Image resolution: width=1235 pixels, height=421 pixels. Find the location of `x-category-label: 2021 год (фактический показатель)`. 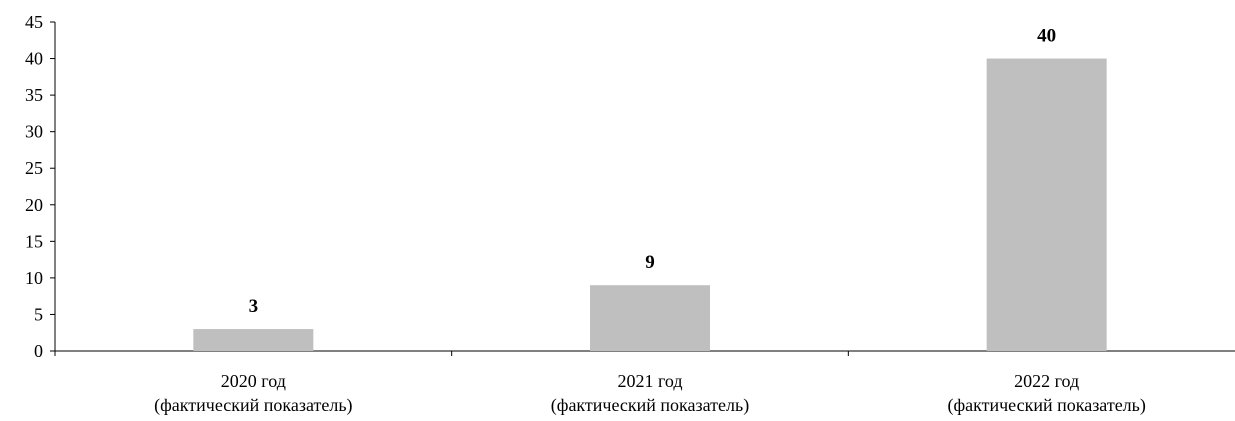

x-category-label: 2021 год (фактический показатель) is located at coordinates (650, 393).